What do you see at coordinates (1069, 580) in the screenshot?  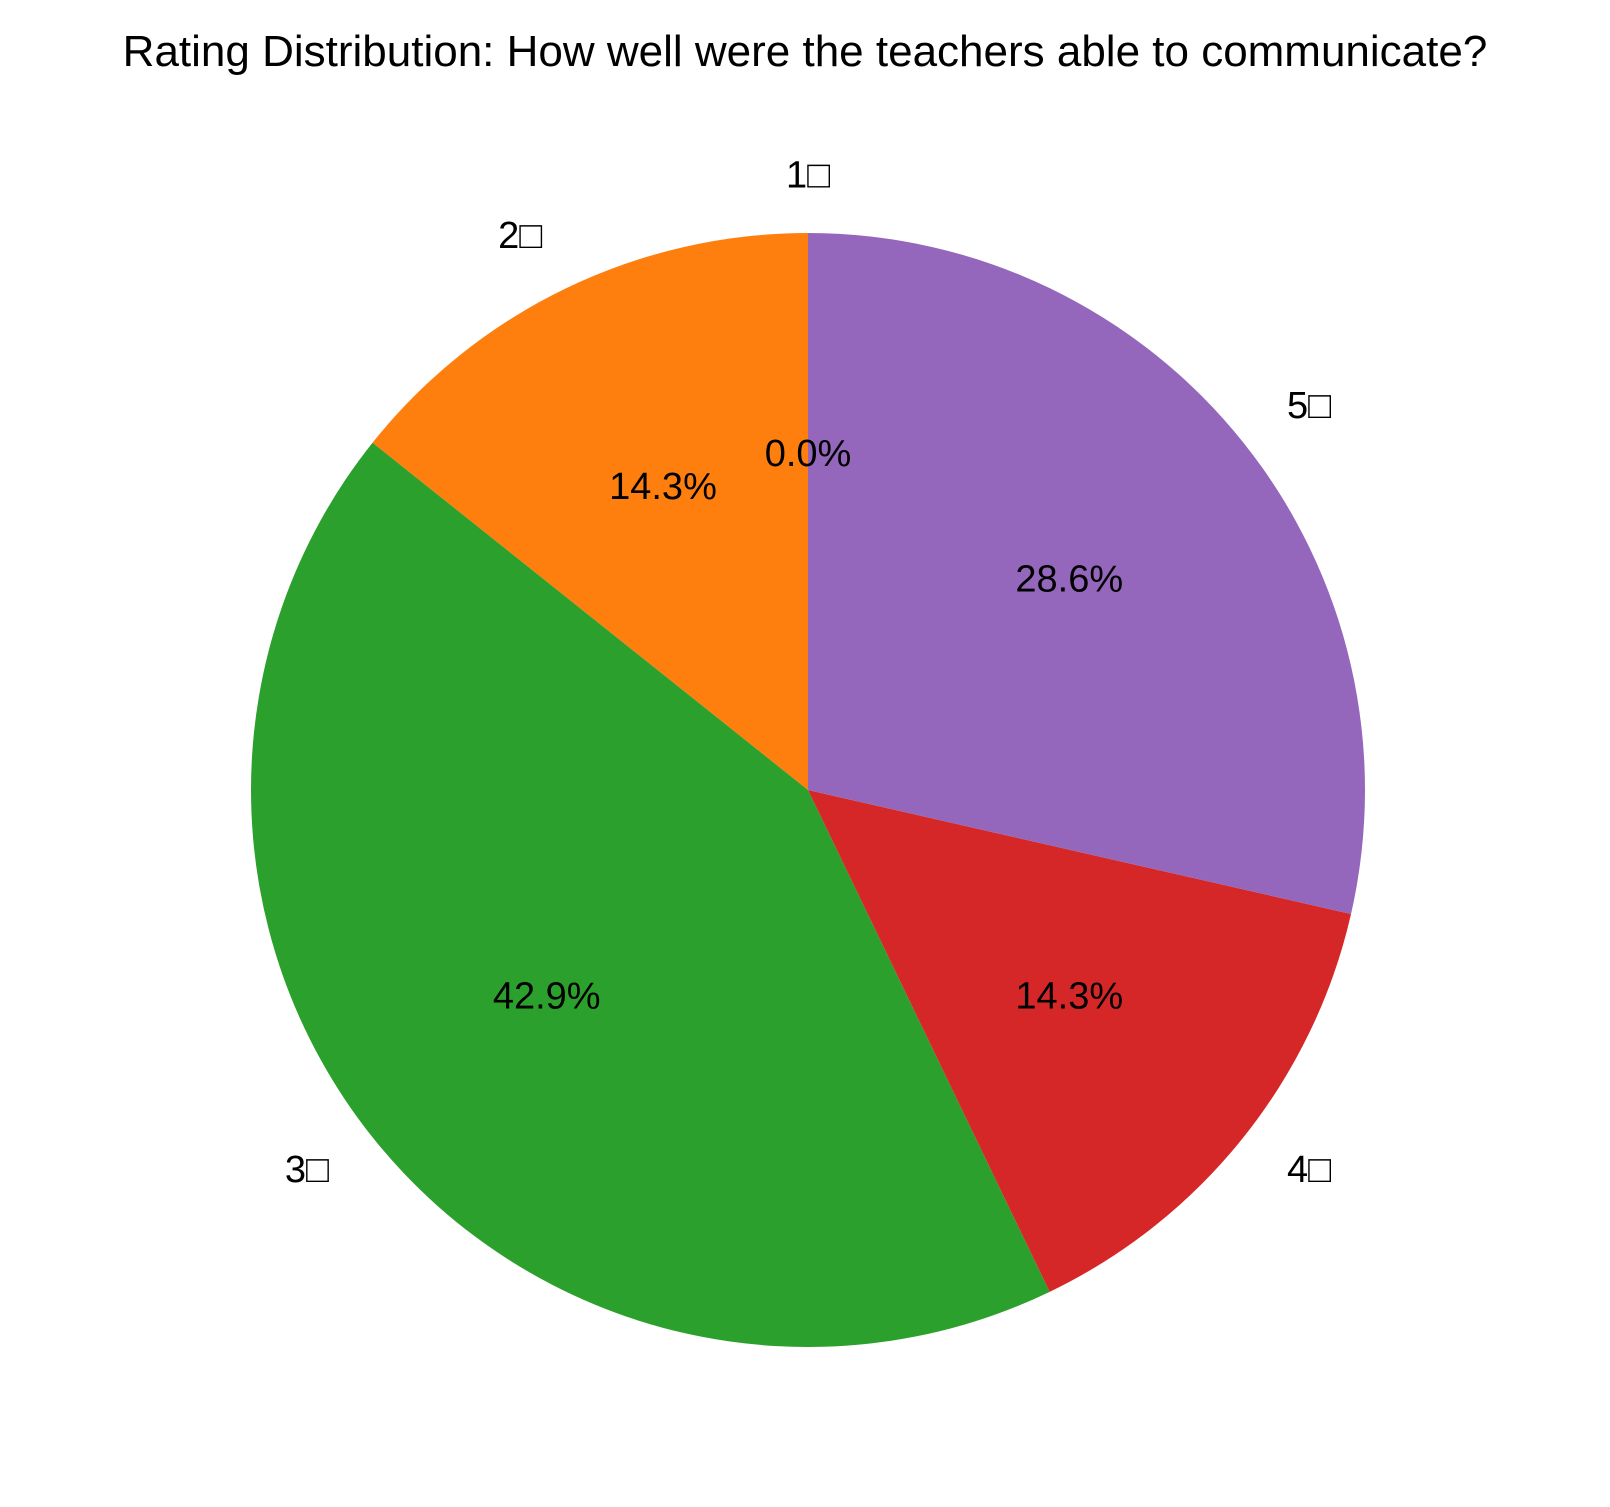 I see `slice-5-percent-label: 28.6%` at bounding box center [1069, 580].